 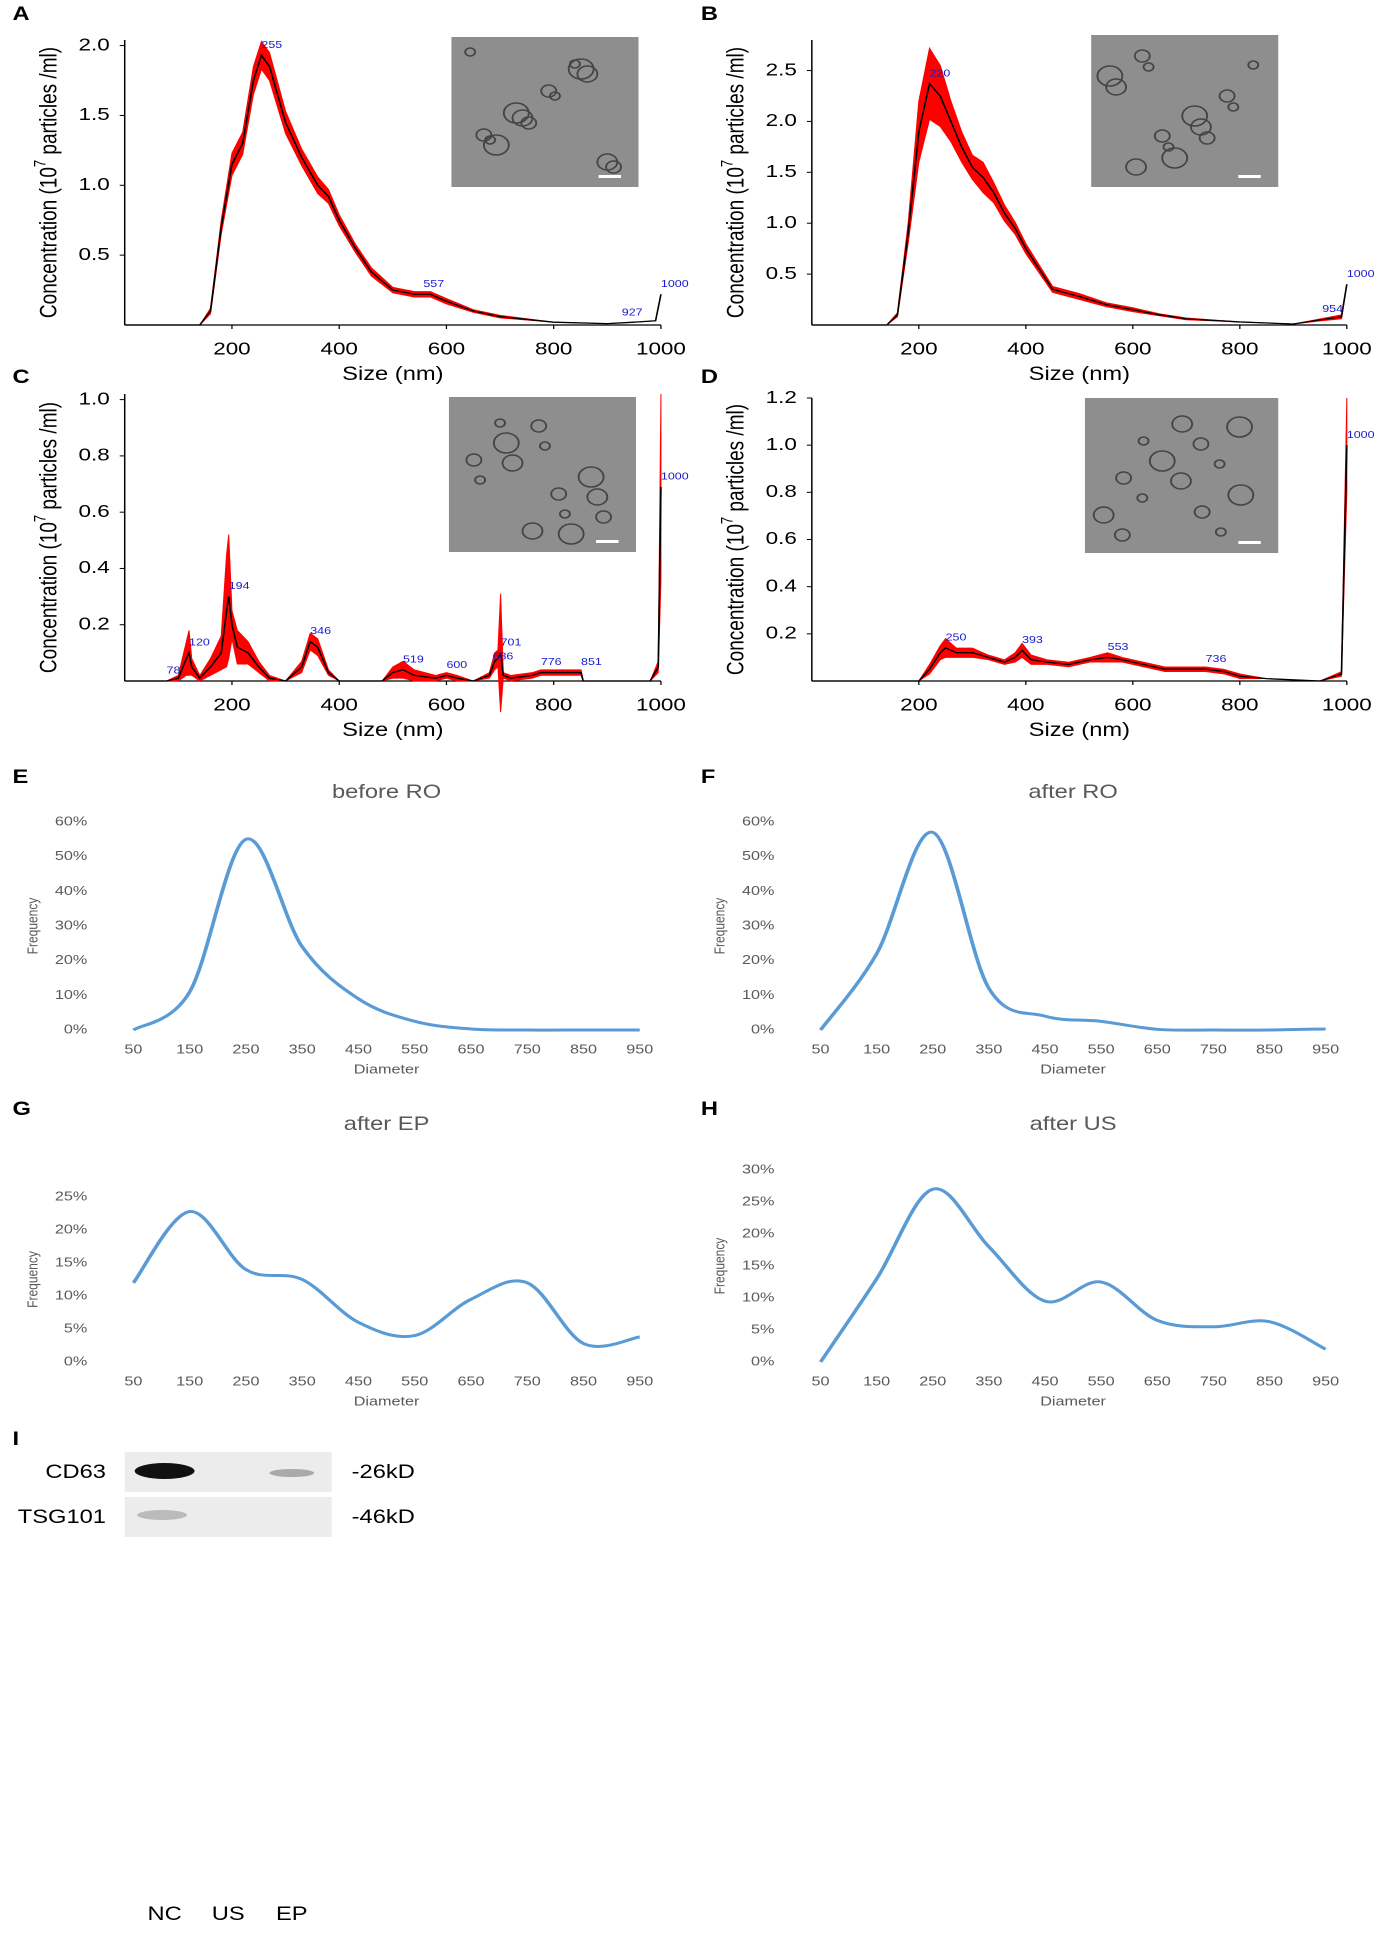 What do you see at coordinates (709, 13) in the screenshot?
I see `panel-letter: B` at bounding box center [709, 13].